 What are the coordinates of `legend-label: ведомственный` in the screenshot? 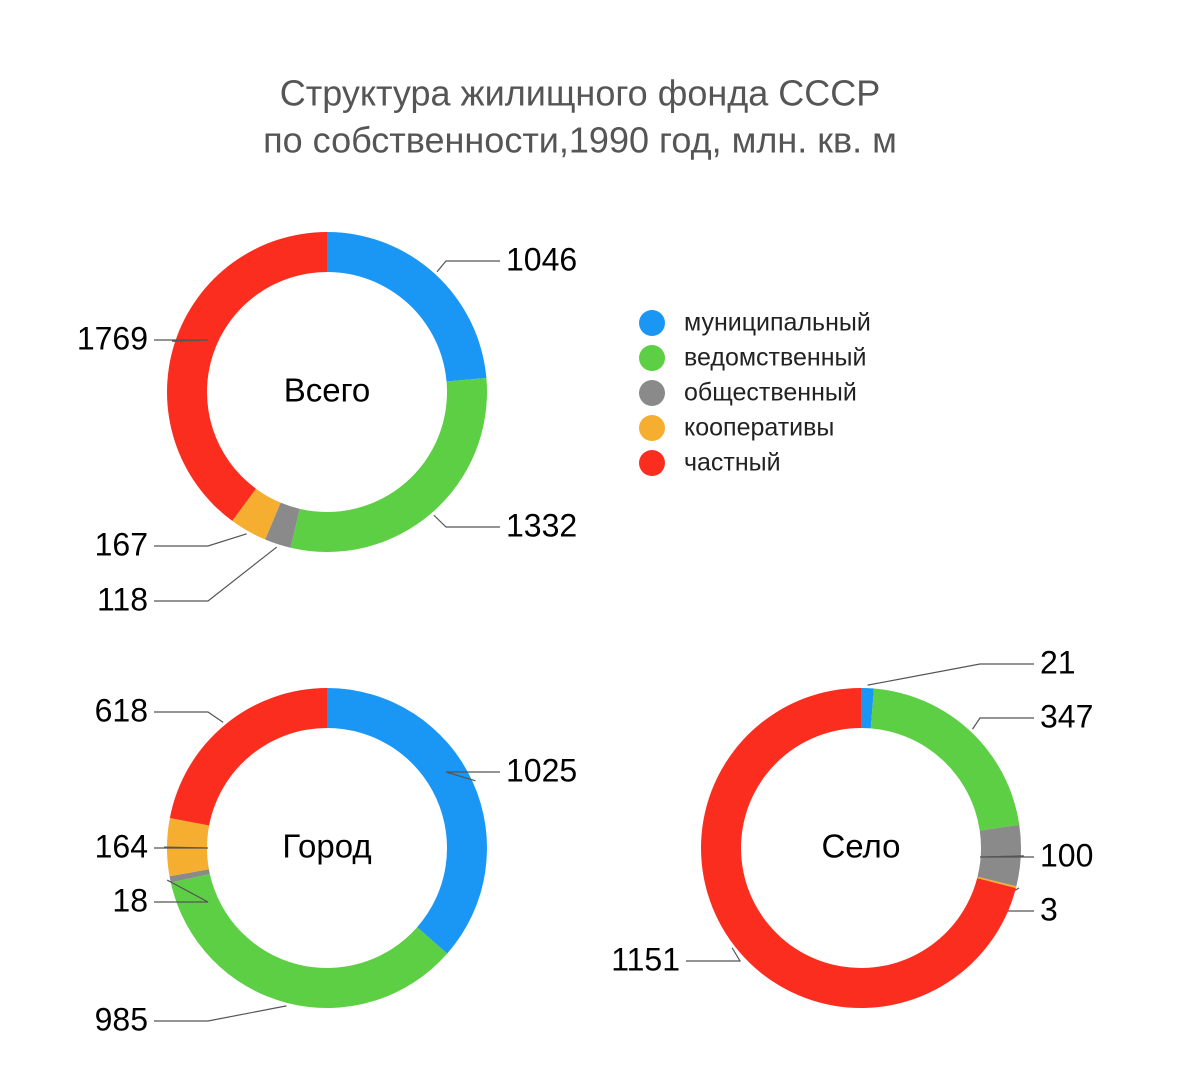 It's located at (775, 358).